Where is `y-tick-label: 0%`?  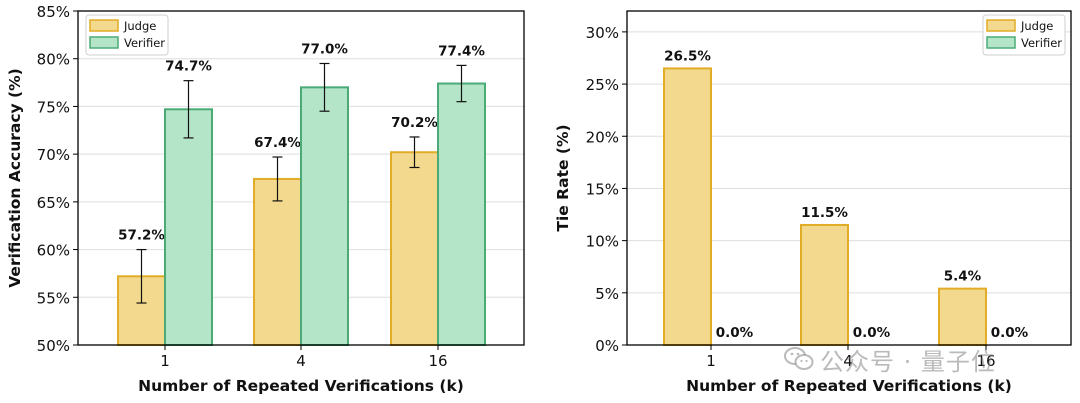 y-tick-label: 0% is located at coordinates (607, 346).